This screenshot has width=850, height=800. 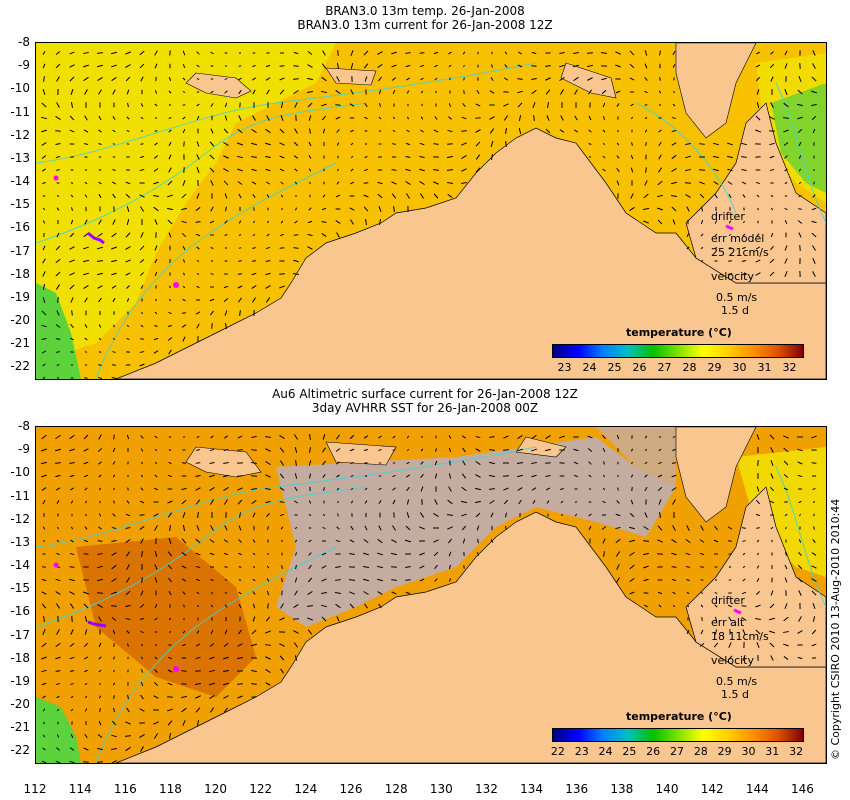 What do you see at coordinates (20, 296) in the screenshot?
I see `y-tick-label: -19` at bounding box center [20, 296].